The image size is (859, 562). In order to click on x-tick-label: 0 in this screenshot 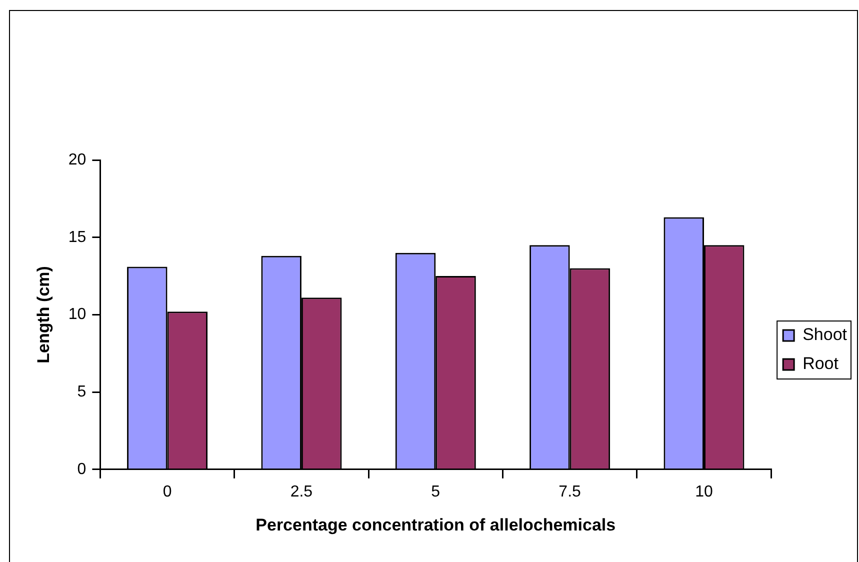, I will do `click(167, 491)`.